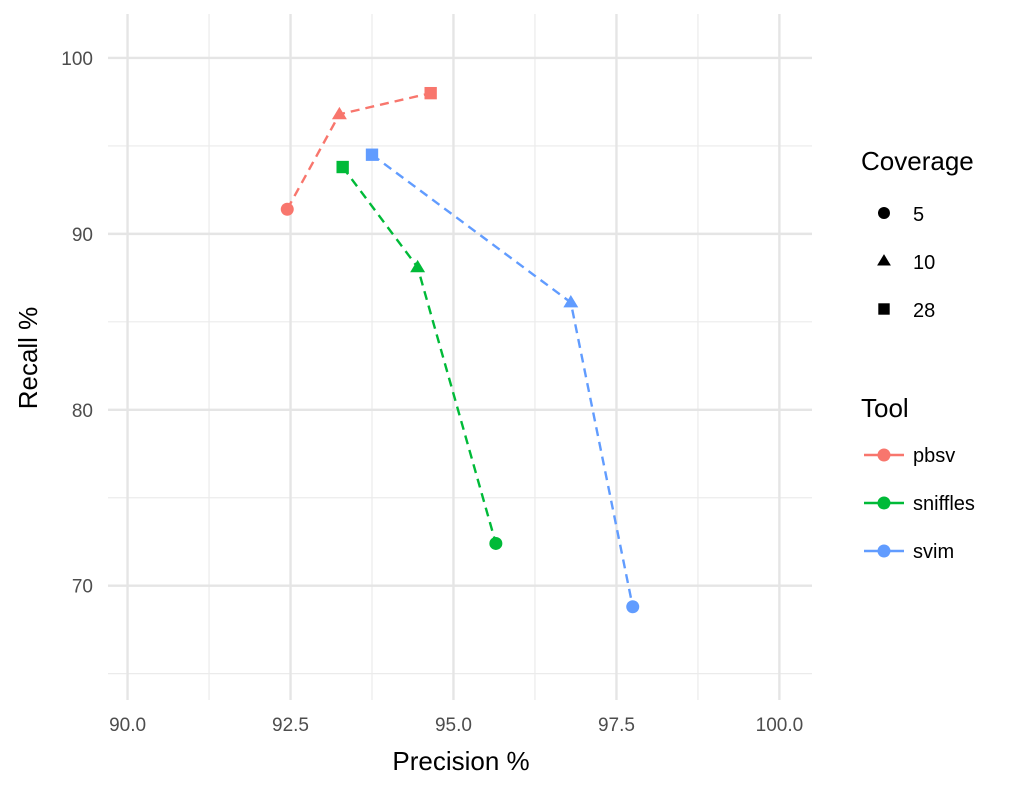 The image size is (1023, 787). Describe the element at coordinates (918, 215) in the screenshot. I see `coverage-legend-label: 5` at that location.